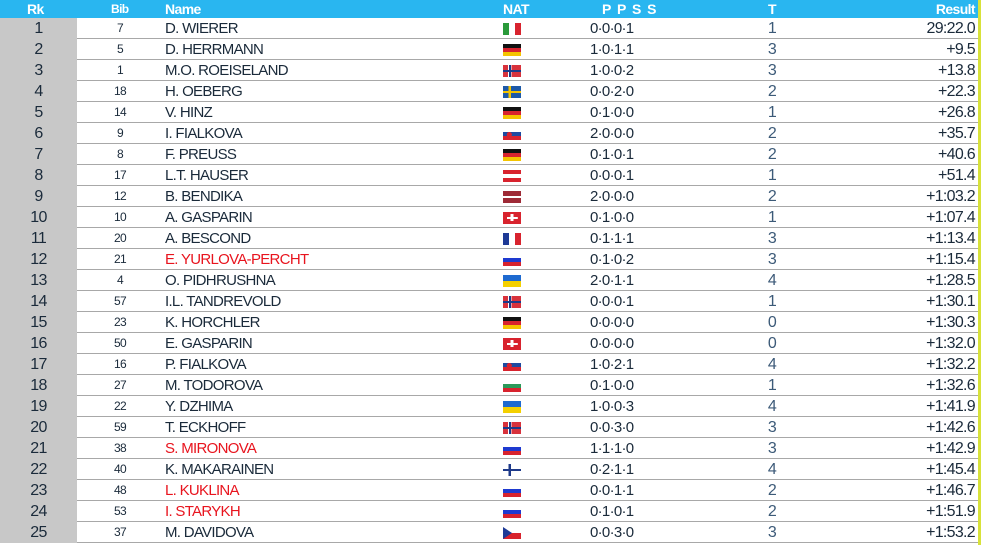  Describe the element at coordinates (220, 280) in the screenshot. I see `athlete-name: O. PIDHRUSHNA` at that location.